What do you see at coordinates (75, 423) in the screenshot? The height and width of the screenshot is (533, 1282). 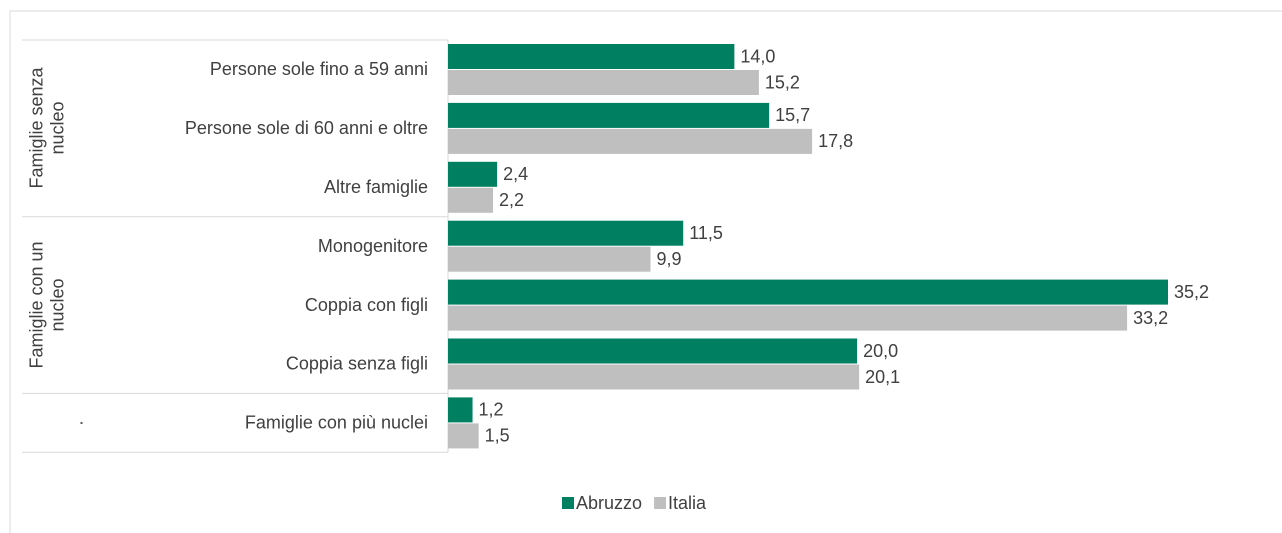 I see `group-label: .` at bounding box center [75, 423].